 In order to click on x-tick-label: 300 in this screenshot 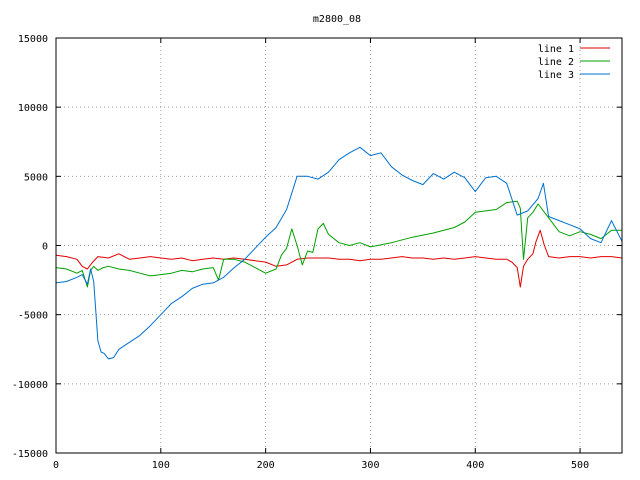, I will do `click(370, 465)`.